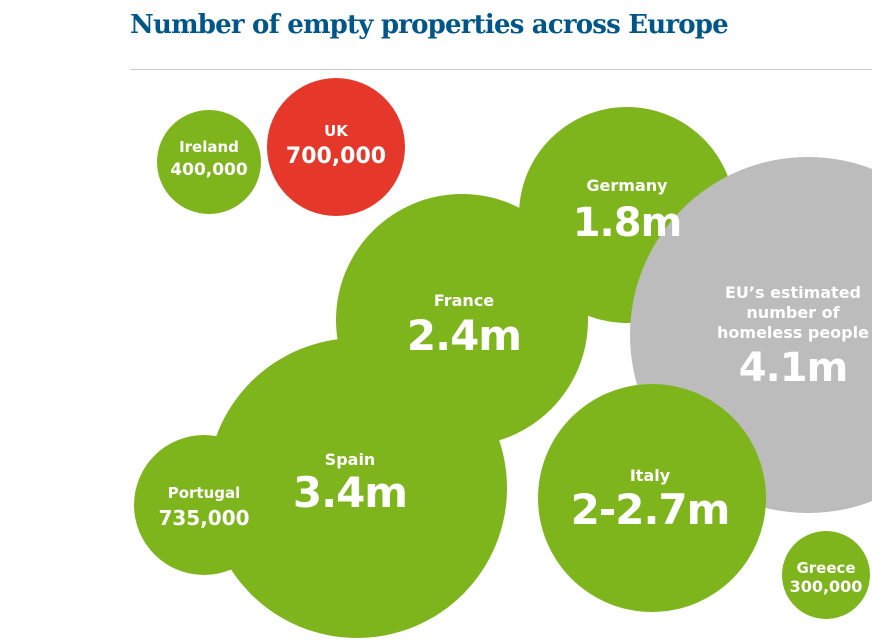  Describe the element at coordinates (429, 25) in the screenshot. I see `chart-title: Number of empty properties across Europe` at that location.